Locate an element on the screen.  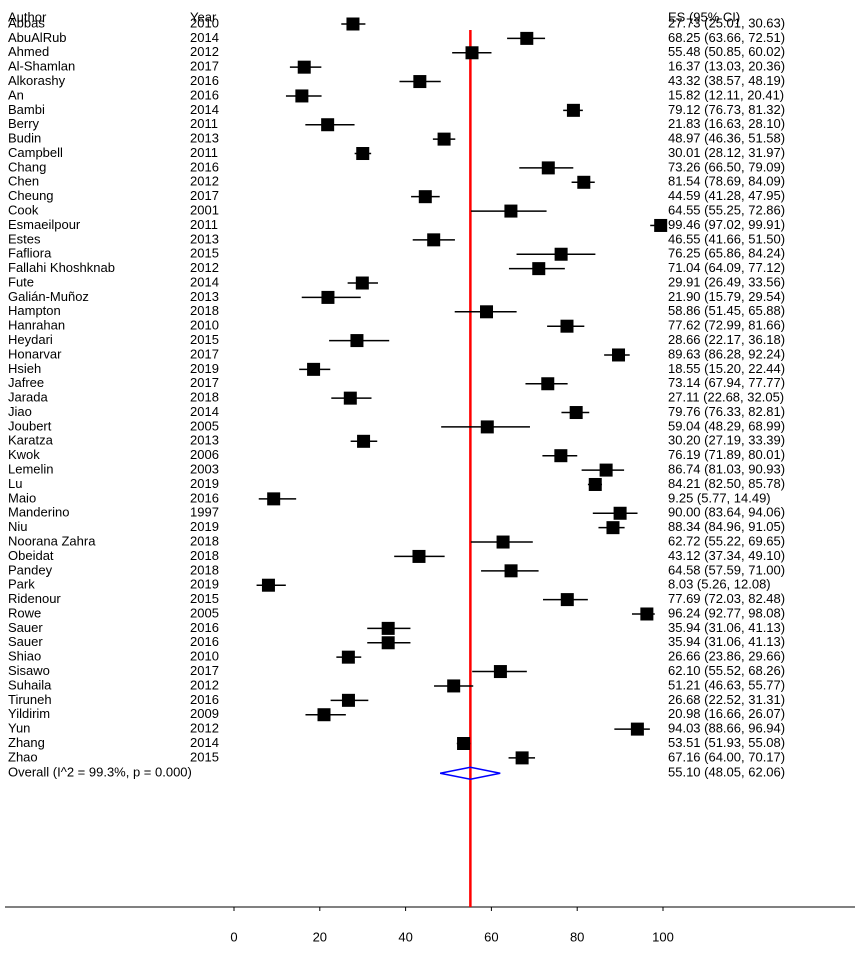
x-tick-label: 40 is located at coordinates (405, 936).